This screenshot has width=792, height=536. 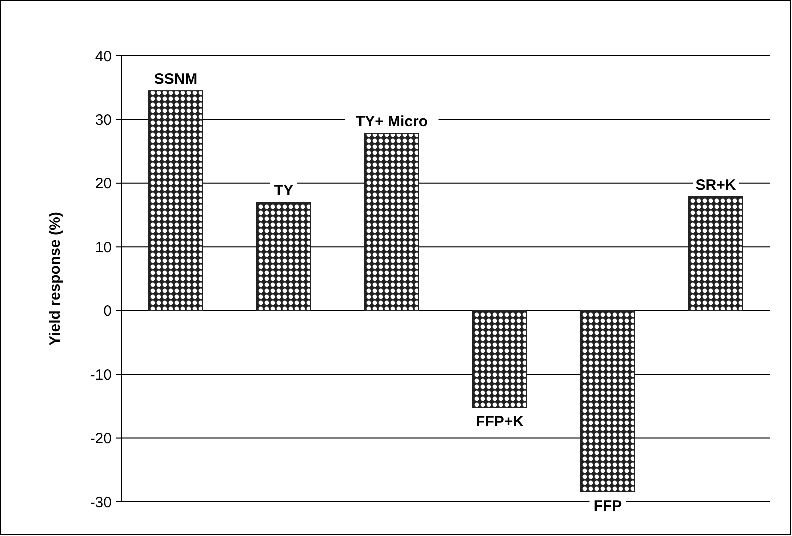 What do you see at coordinates (103, 57) in the screenshot?
I see `y-tick-label: 40` at bounding box center [103, 57].